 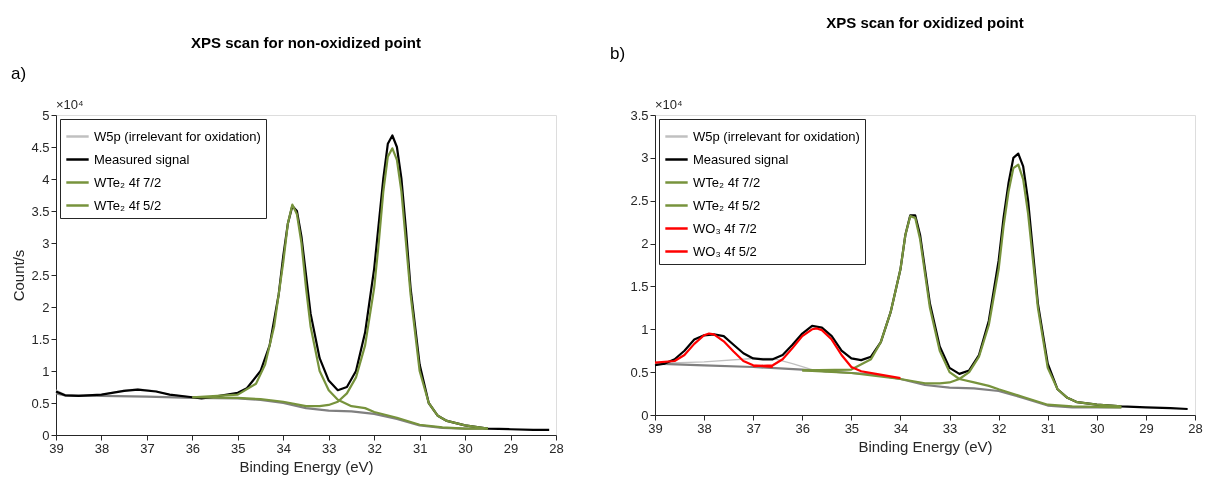 What do you see at coordinates (46, 179) in the screenshot?
I see `y-tick-label: 4` at bounding box center [46, 179].